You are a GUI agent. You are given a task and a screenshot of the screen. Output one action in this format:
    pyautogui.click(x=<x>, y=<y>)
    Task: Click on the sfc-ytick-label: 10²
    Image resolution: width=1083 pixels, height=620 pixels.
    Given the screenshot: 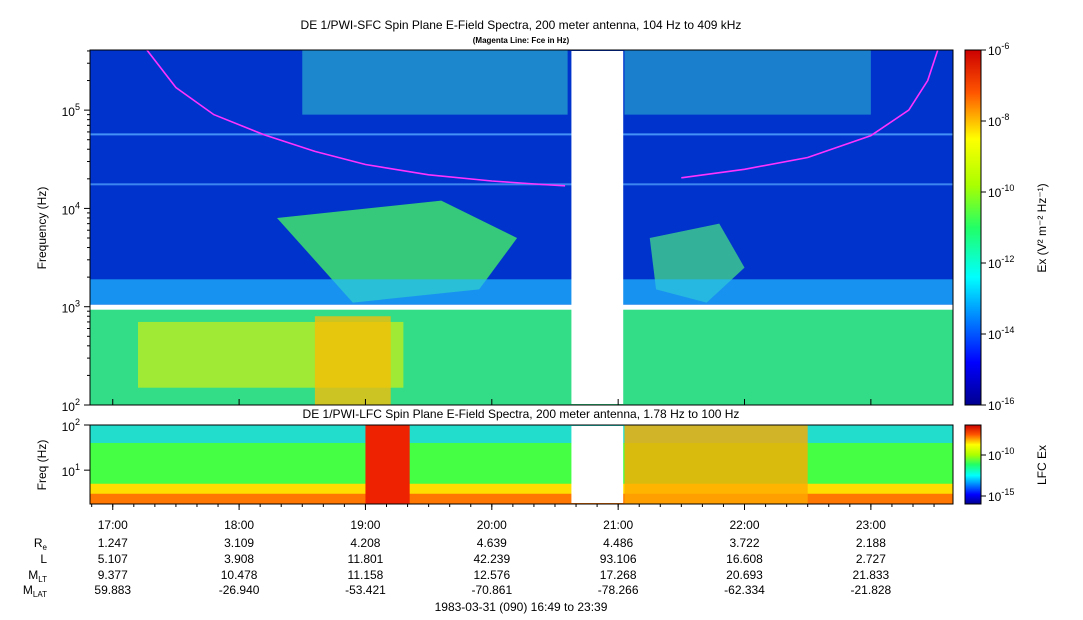 What is the action you would take?
    pyautogui.click(x=71, y=405)
    